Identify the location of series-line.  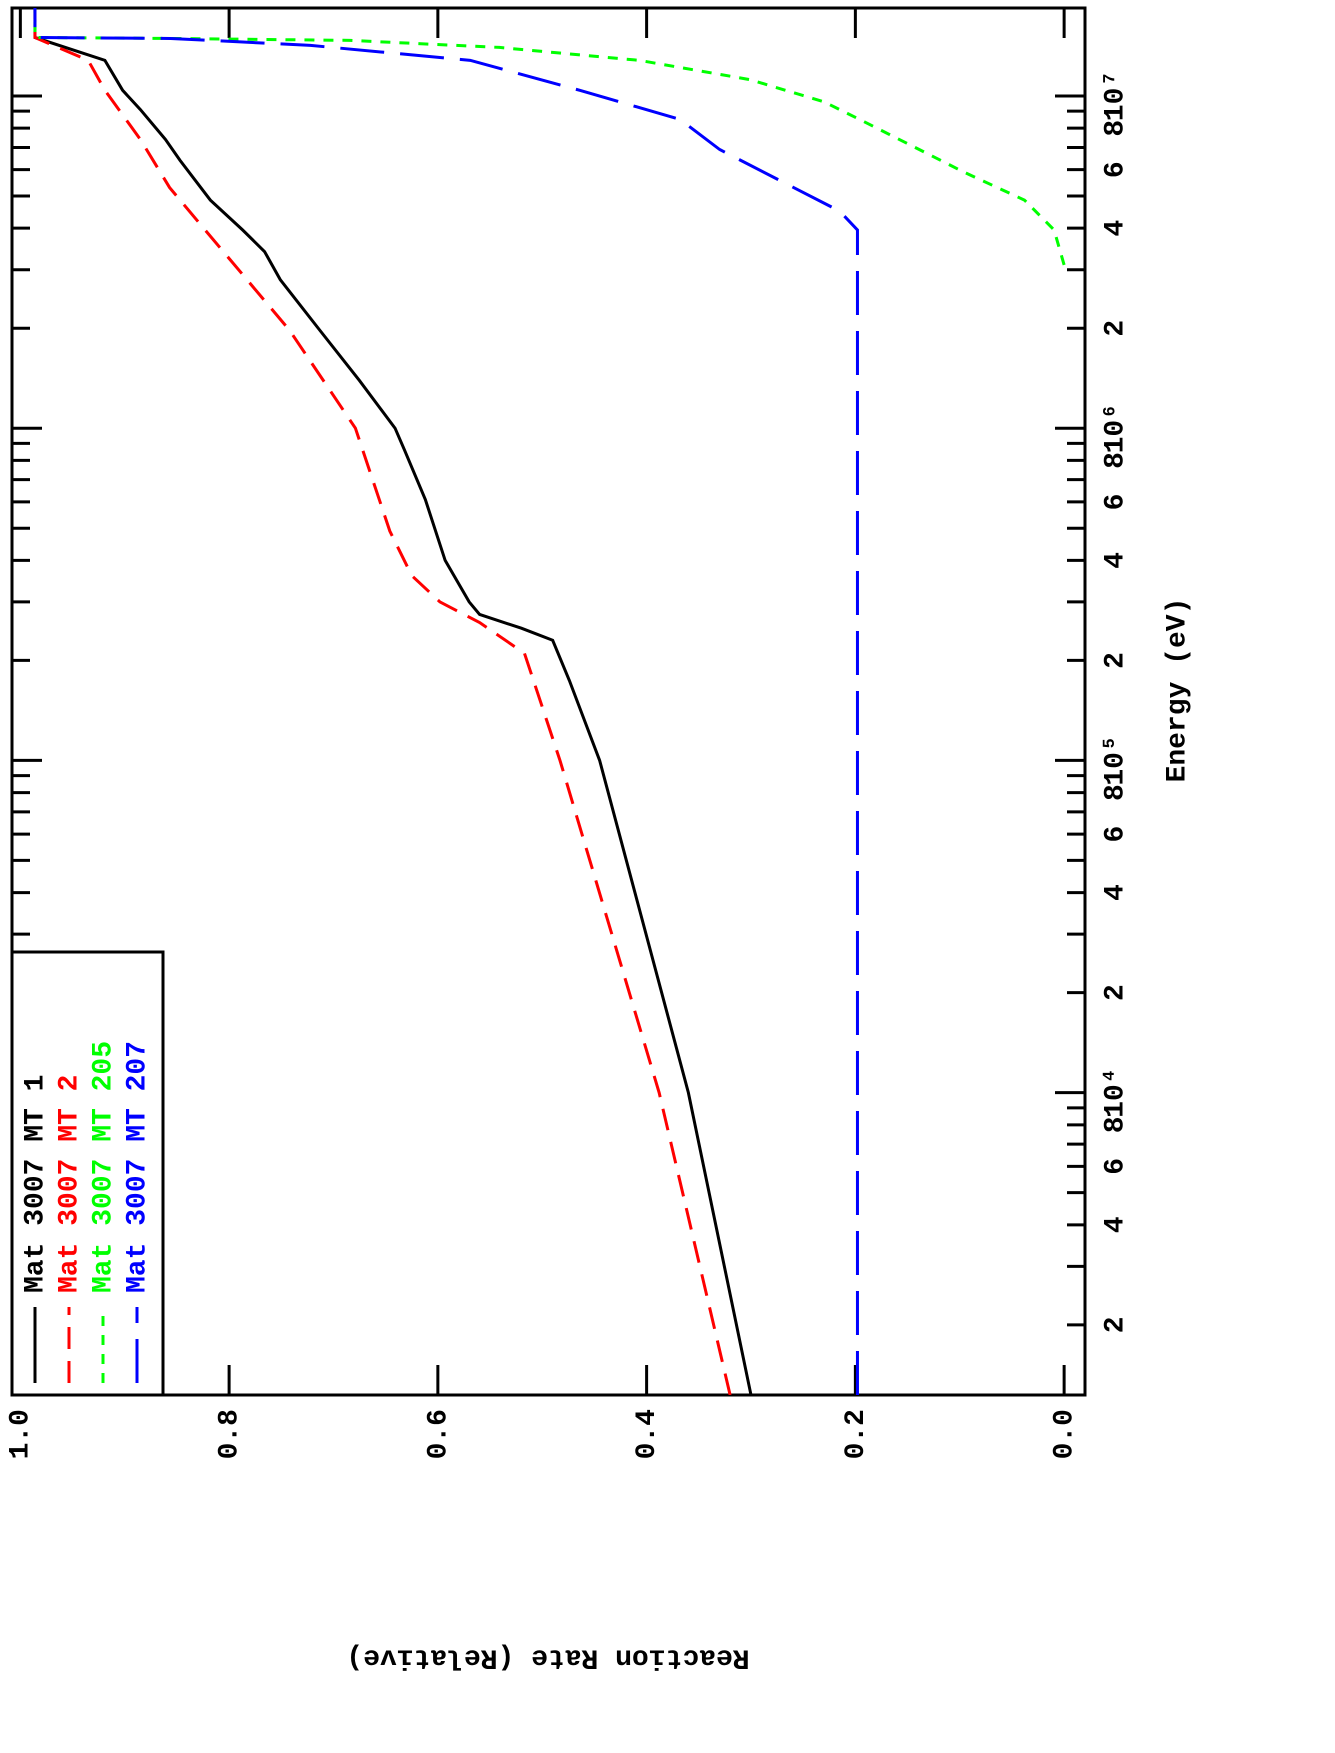
(549, 137).